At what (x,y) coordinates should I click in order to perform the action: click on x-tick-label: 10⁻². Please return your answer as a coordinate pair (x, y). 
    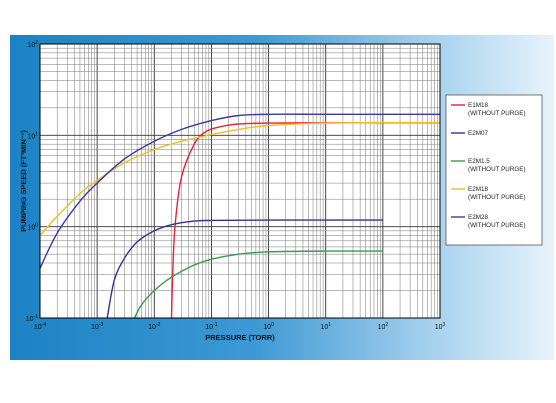
    Looking at the image, I should click on (154, 326).